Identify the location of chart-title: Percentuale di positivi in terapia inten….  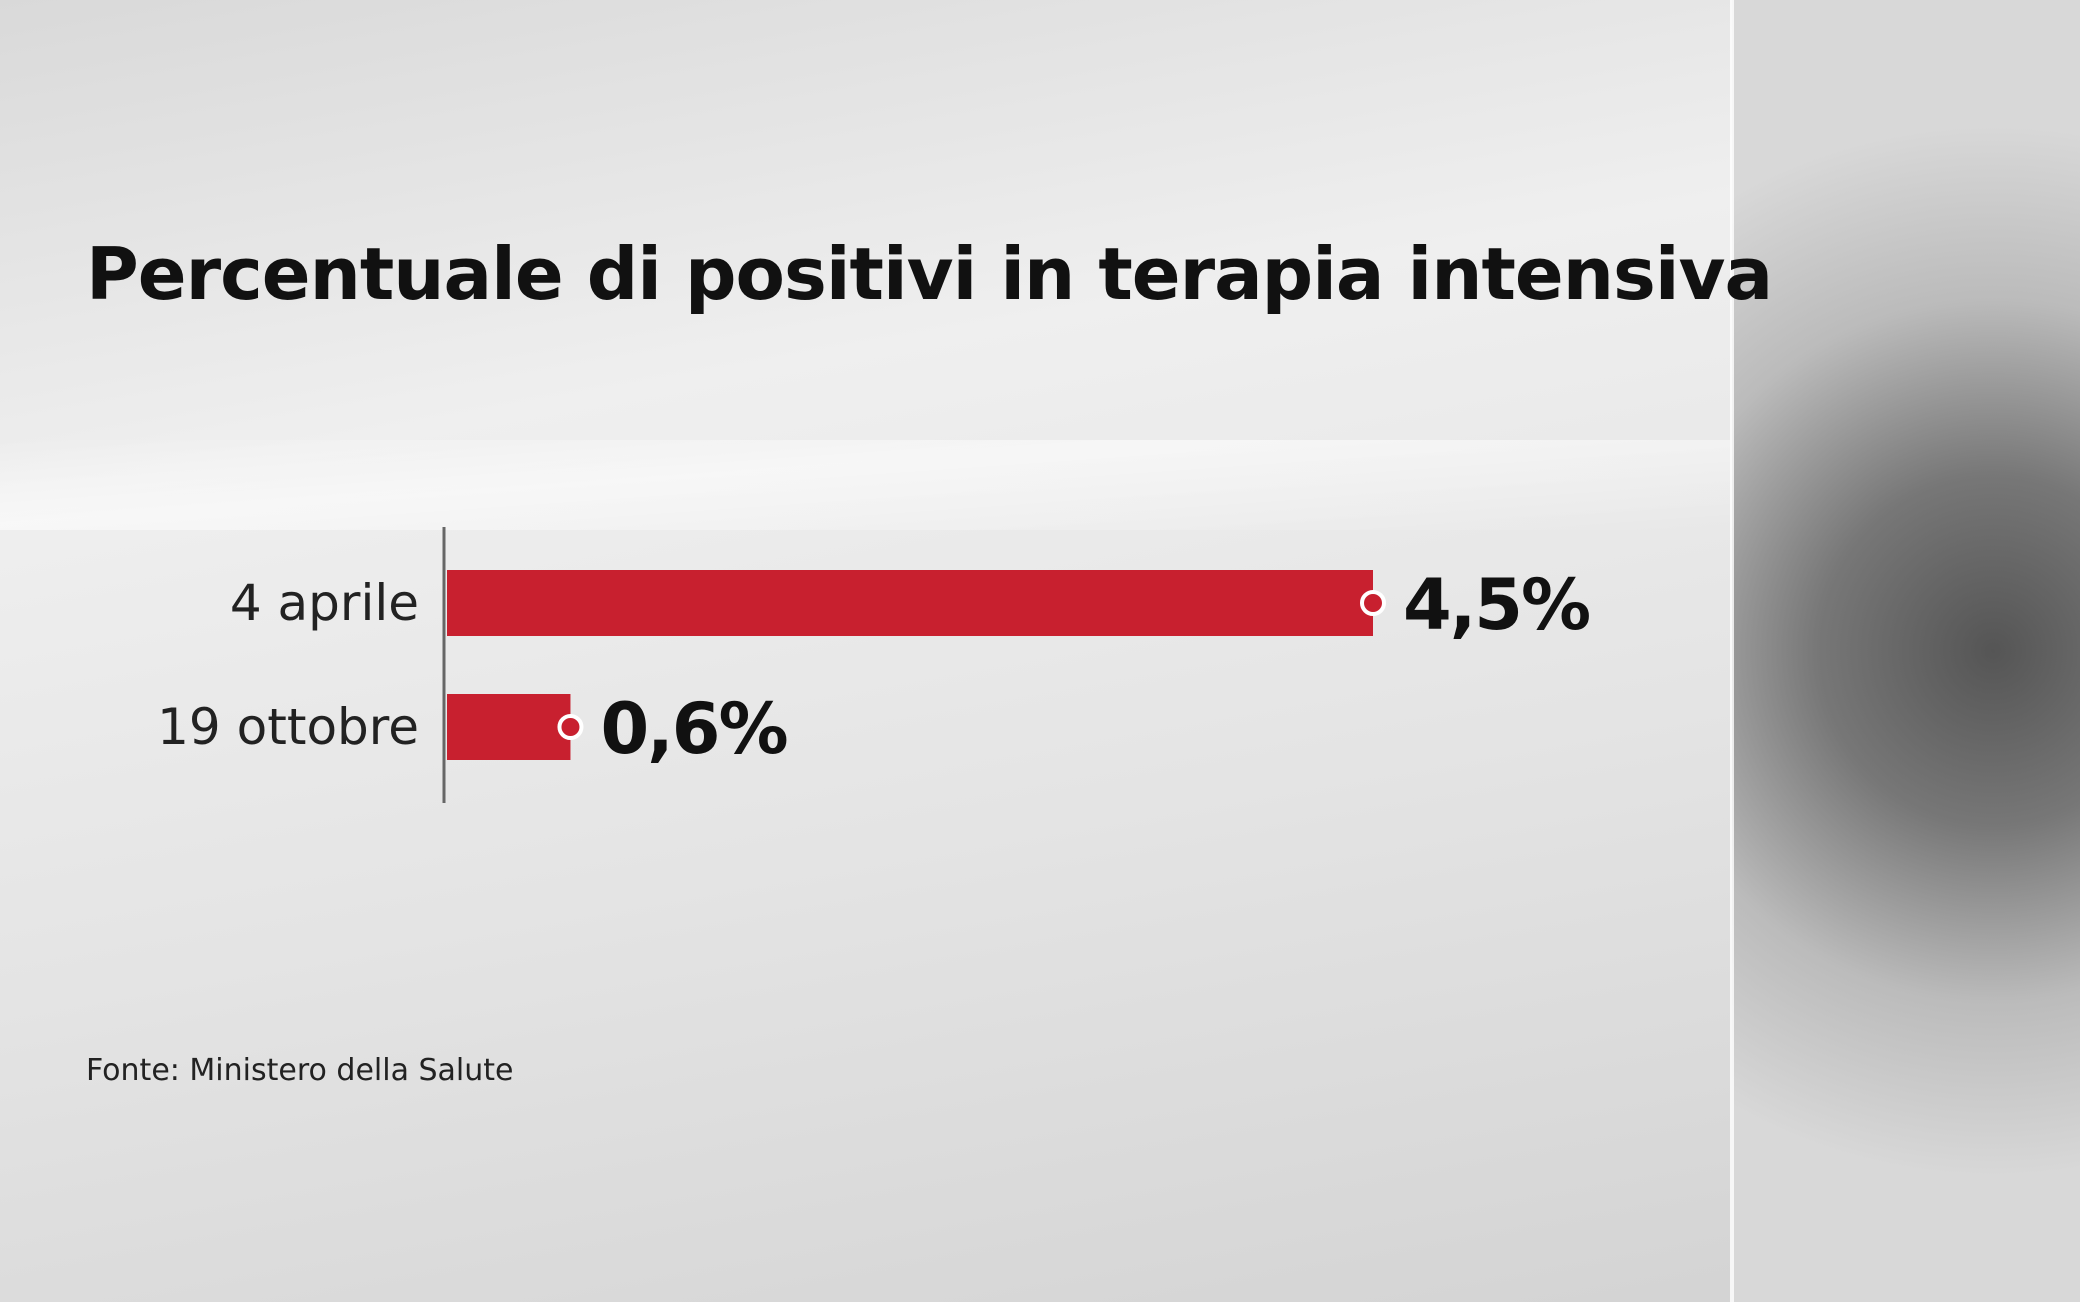
(929, 274).